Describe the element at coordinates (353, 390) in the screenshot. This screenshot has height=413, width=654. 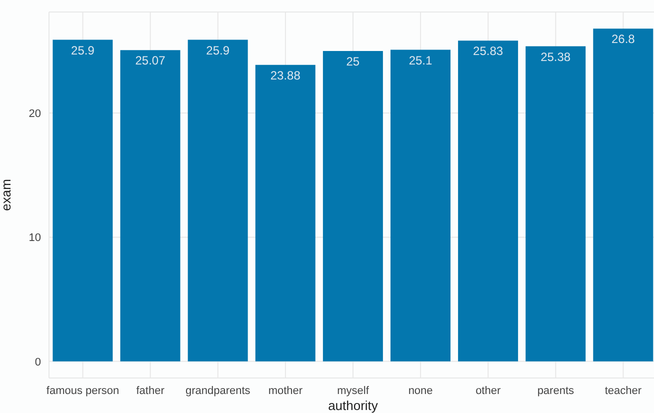
I see `x-tick-label: myself` at that location.